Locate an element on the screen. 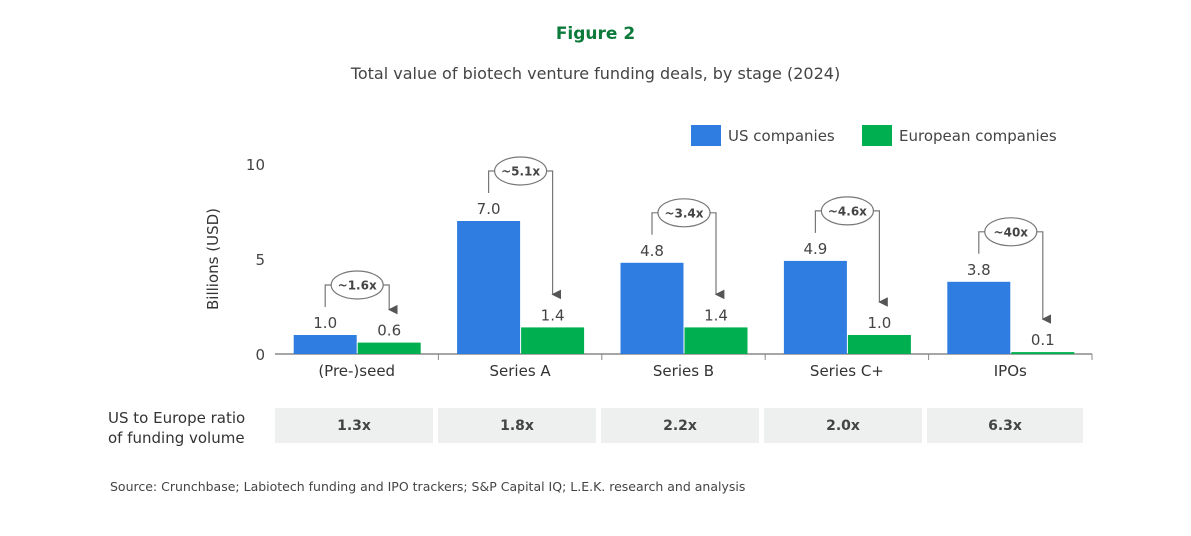  data-label-us: 4.8 is located at coordinates (652, 251).